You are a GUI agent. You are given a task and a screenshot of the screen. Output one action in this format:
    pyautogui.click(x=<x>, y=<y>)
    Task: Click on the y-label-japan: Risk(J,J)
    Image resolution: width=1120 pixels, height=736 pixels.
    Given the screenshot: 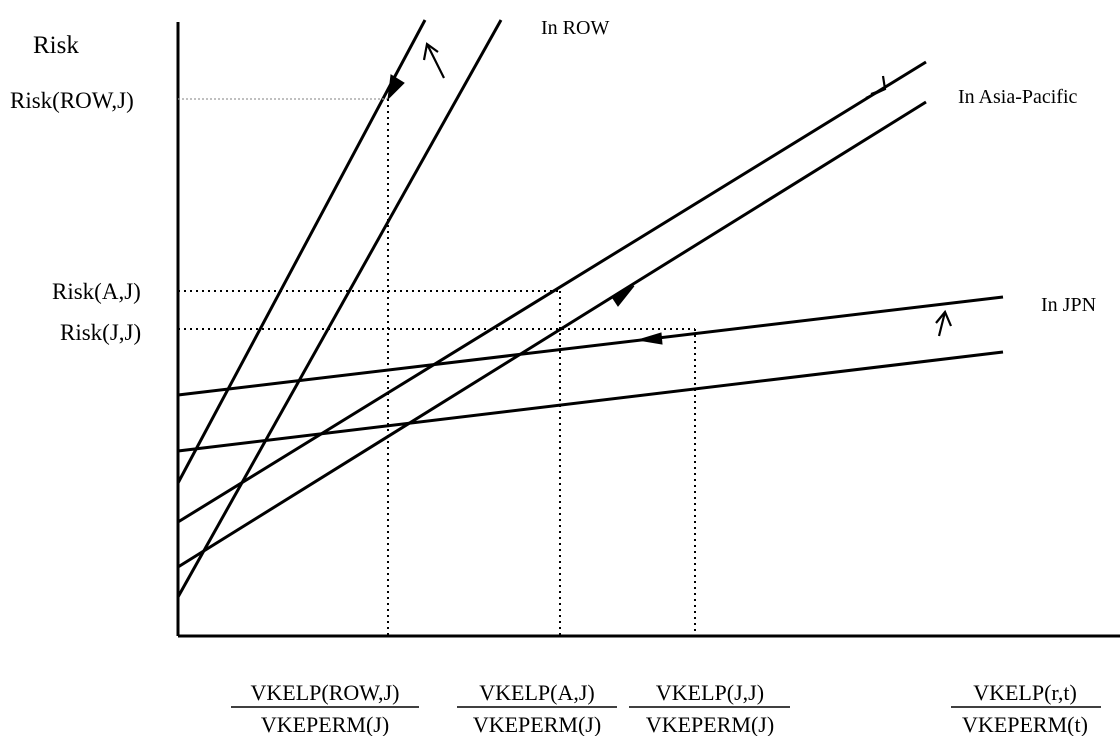 What is the action you would take?
    pyautogui.click(x=100, y=332)
    